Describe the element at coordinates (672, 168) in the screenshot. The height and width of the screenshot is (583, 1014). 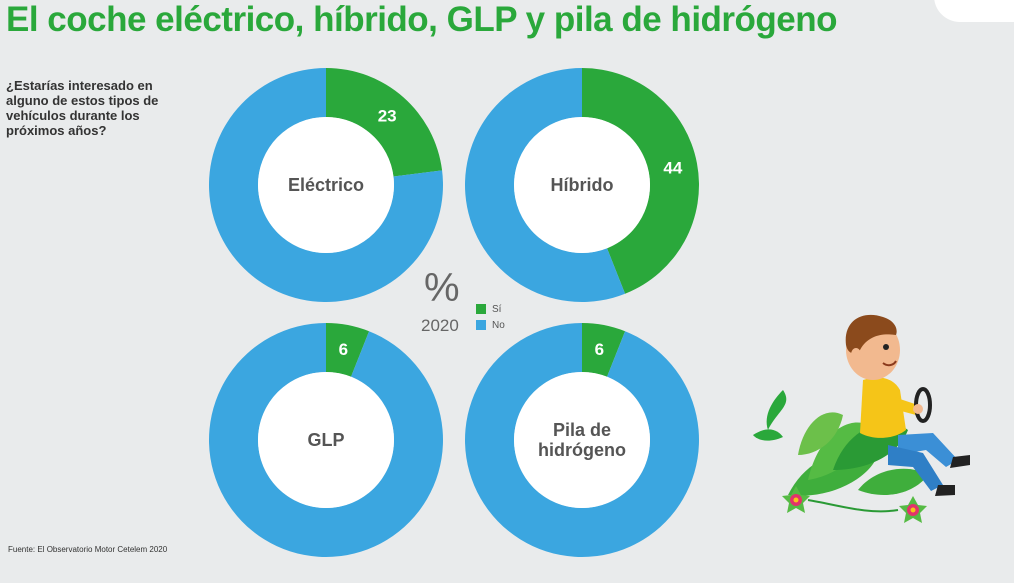
I see `value-label-hibrido: 44` at that location.